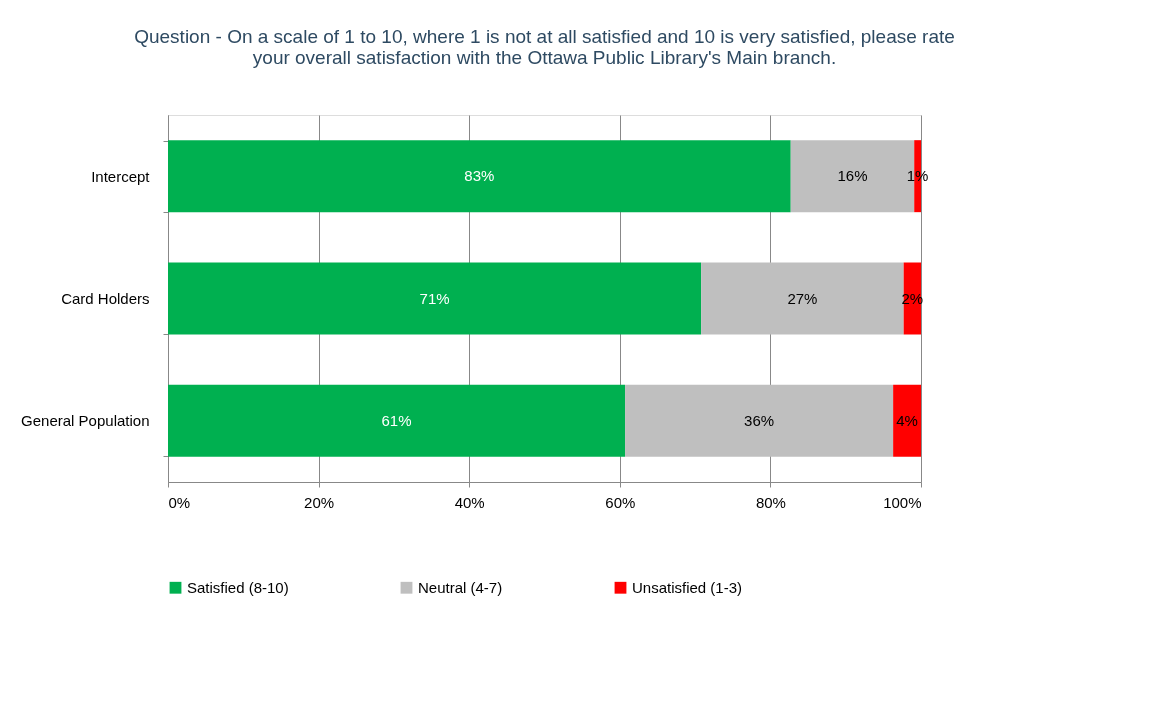  Describe the element at coordinates (852, 176) in the screenshot. I see `data-label: 16%` at that location.